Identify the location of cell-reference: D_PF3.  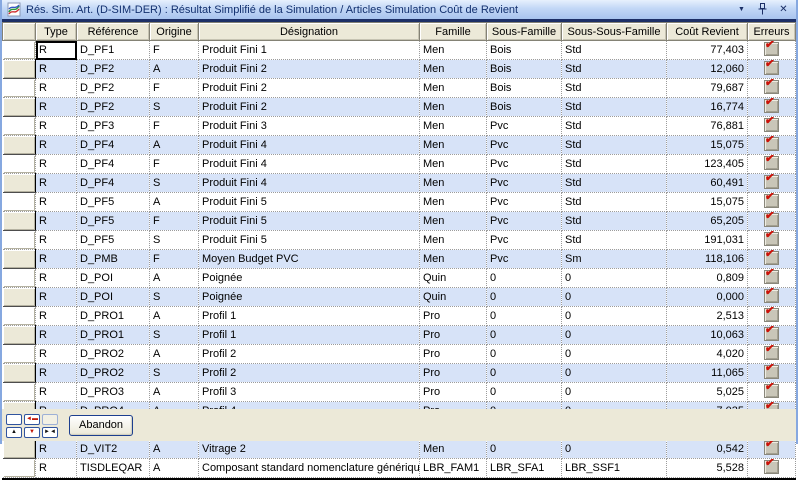
(113, 126).